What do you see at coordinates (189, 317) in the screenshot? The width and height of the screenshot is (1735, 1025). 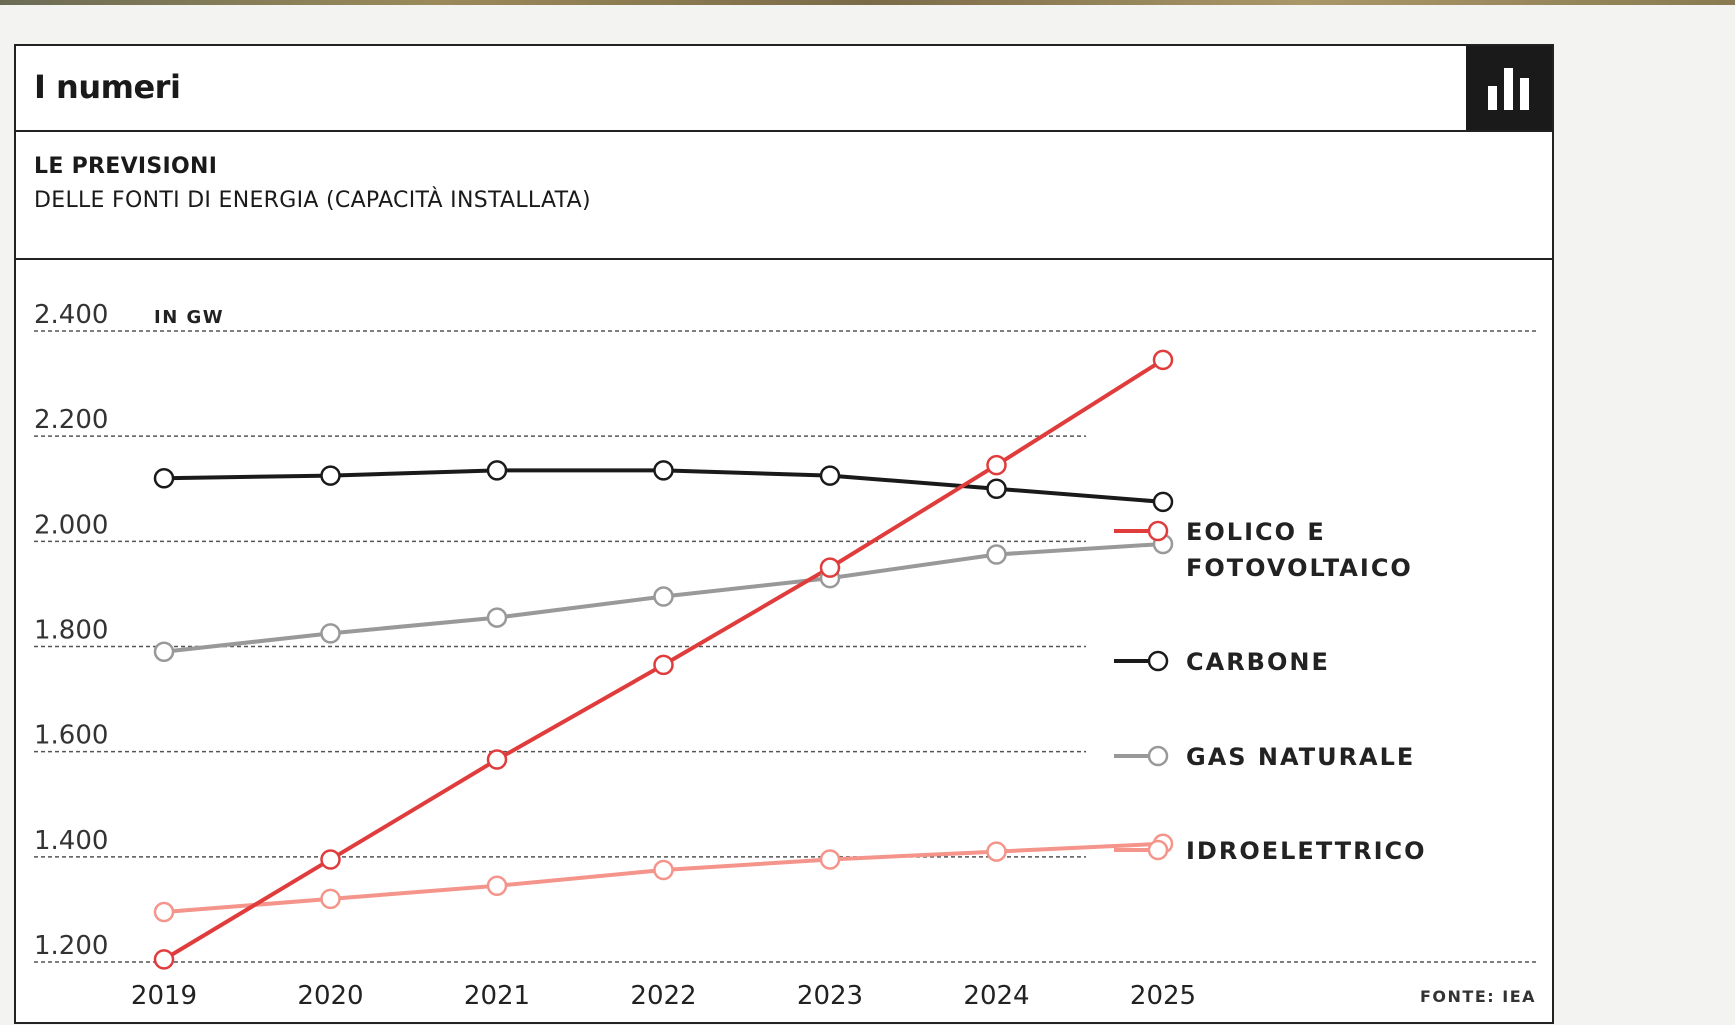 I see `unit-label: IN GW` at bounding box center [189, 317].